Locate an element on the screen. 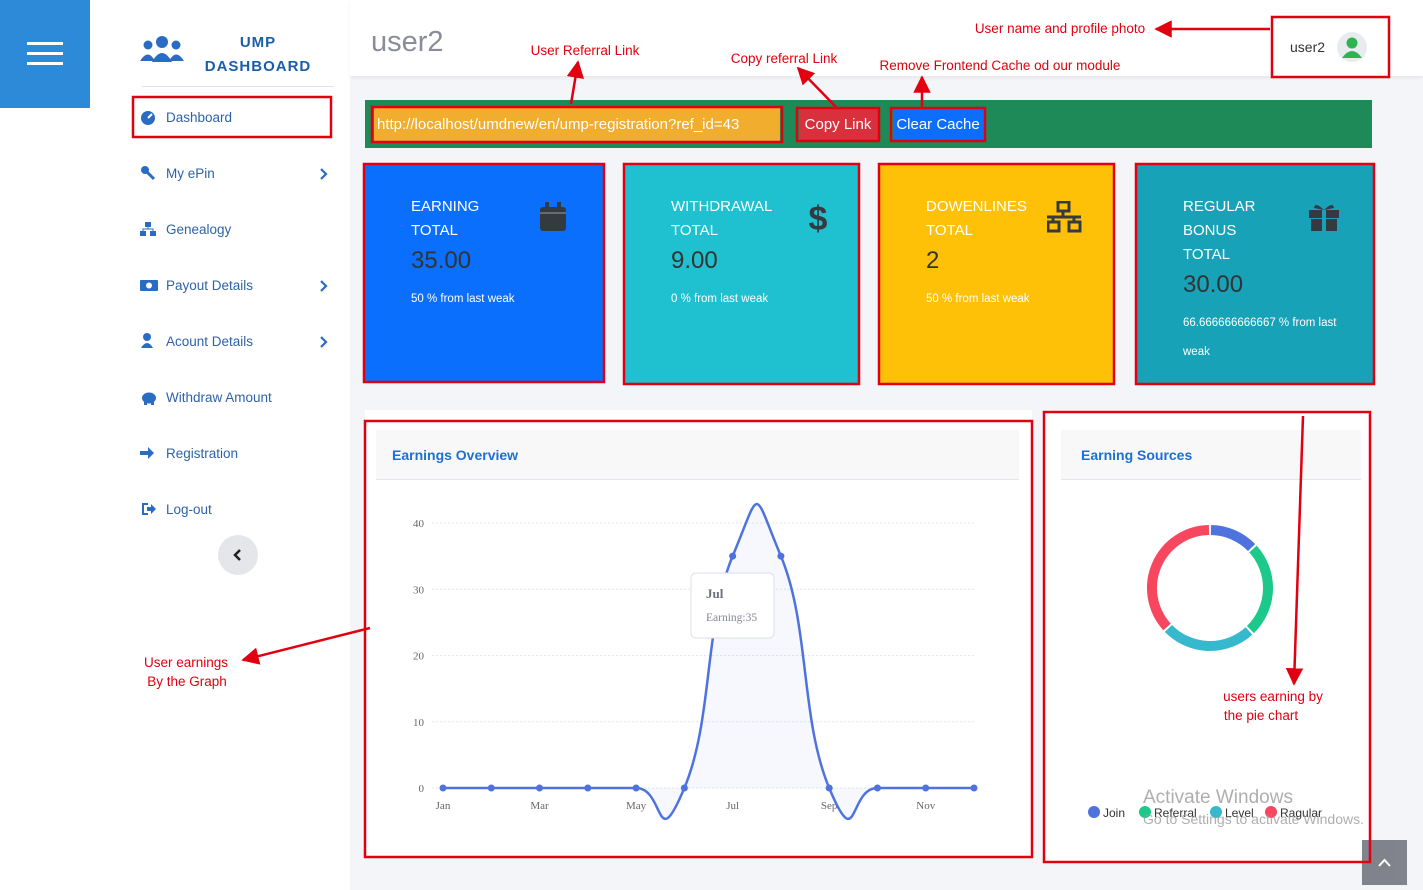  topbar is located at coordinates (886, 38).